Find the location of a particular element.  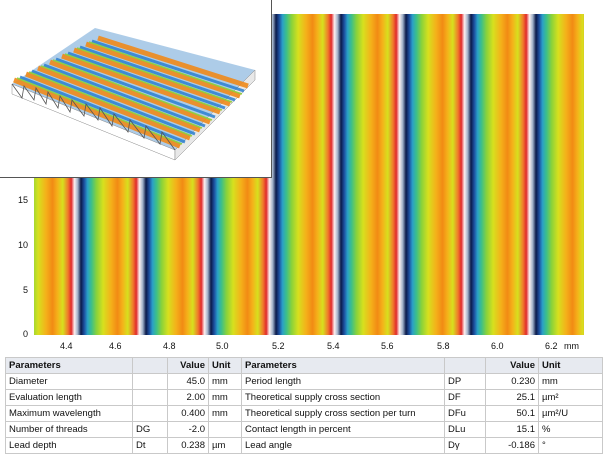

cell: Maximum wavelength is located at coordinates (69, 413).